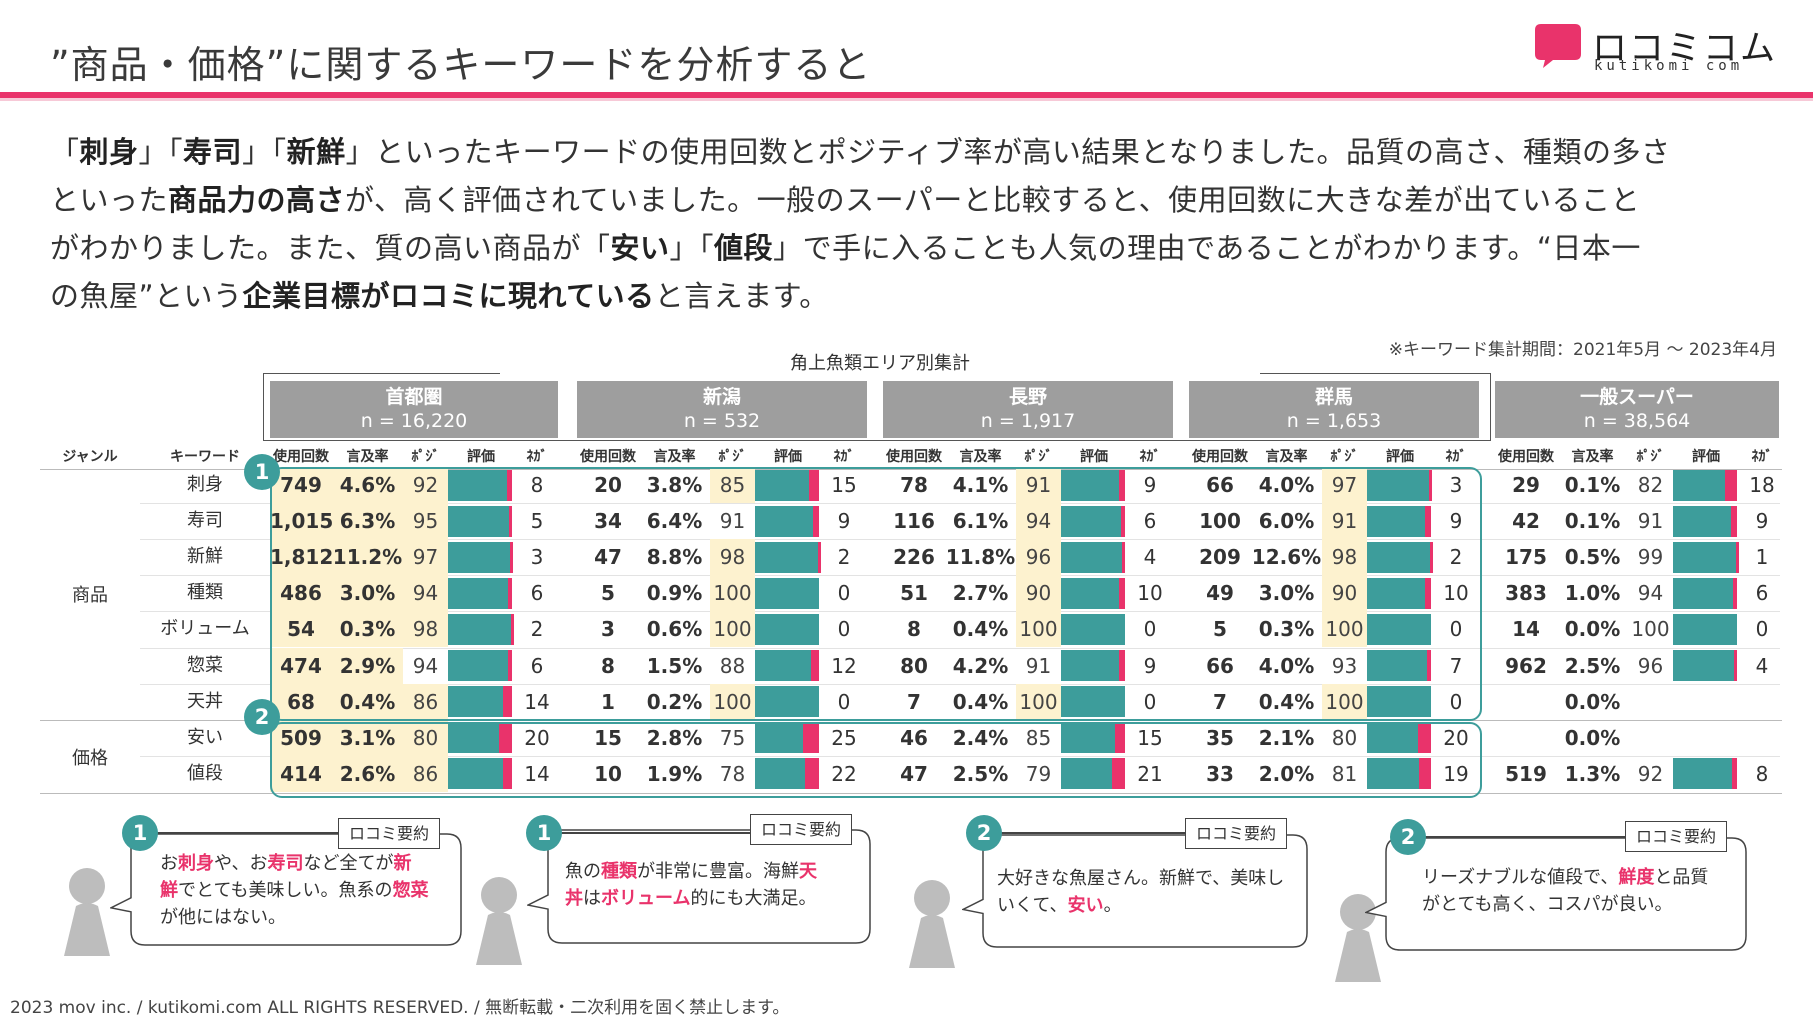  I want to click on cell-rate: 2.7%, so click(980, 593).